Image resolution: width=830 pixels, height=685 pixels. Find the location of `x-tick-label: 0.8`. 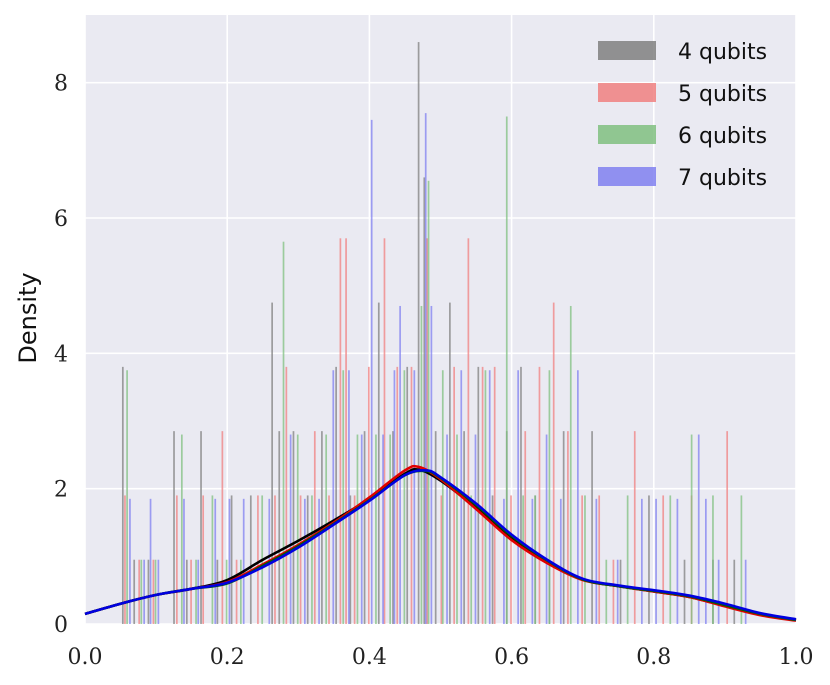

x-tick-label: 0.8 is located at coordinates (653, 657).